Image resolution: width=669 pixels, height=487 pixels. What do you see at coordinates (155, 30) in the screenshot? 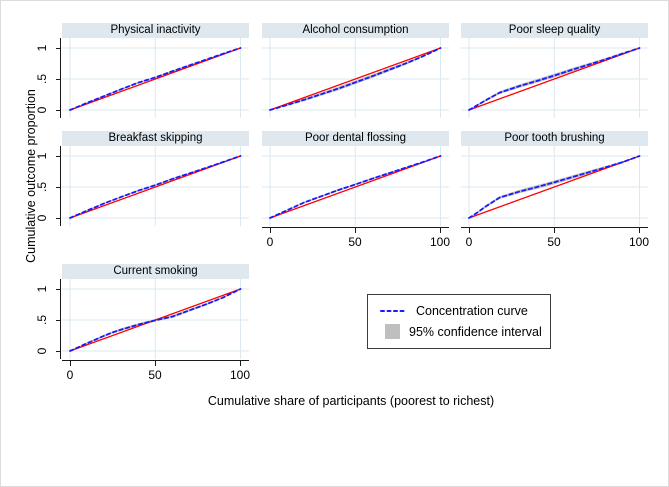
I see `panel-title: Physical inactivity` at bounding box center [155, 30].